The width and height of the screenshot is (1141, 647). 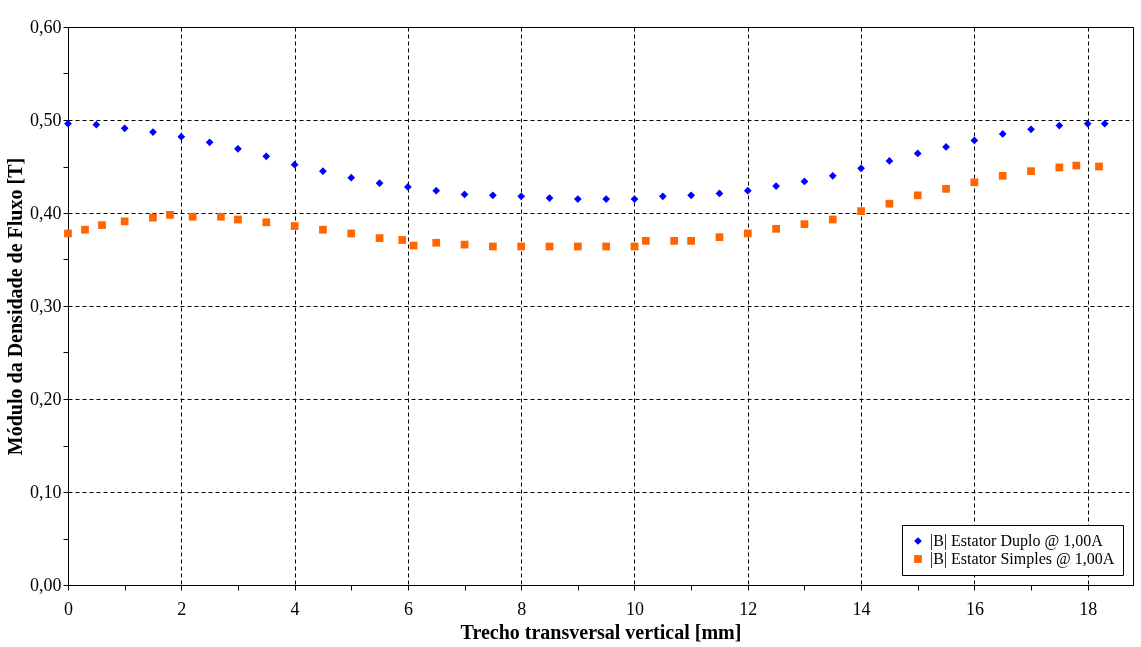 What do you see at coordinates (1088, 608) in the screenshot?
I see `x-tick-label: 18` at bounding box center [1088, 608].